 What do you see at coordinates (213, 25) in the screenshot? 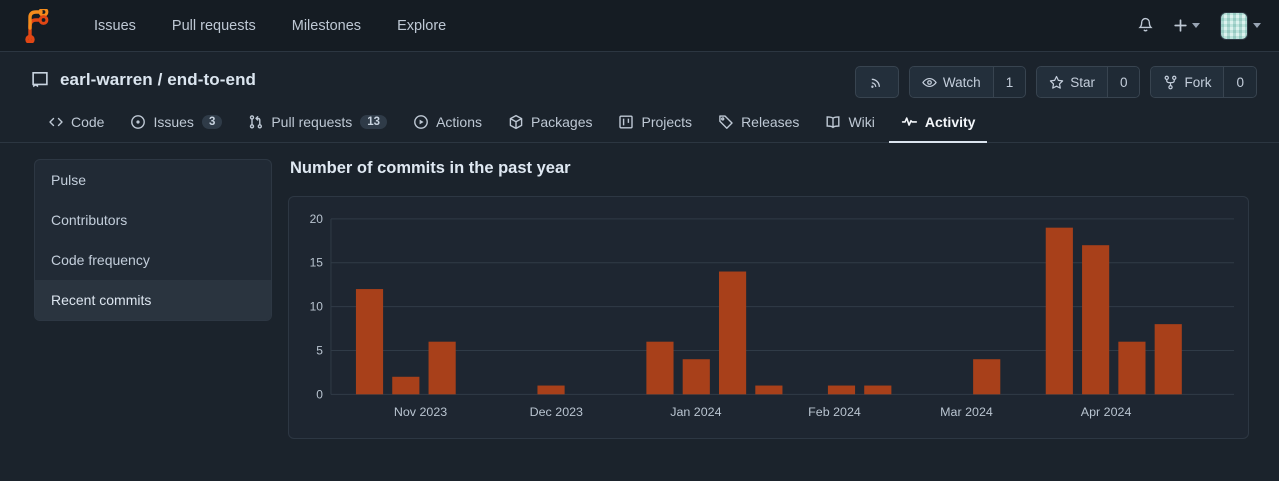
I see `nav-link-pull-requests: Pull requests` at bounding box center [213, 25].